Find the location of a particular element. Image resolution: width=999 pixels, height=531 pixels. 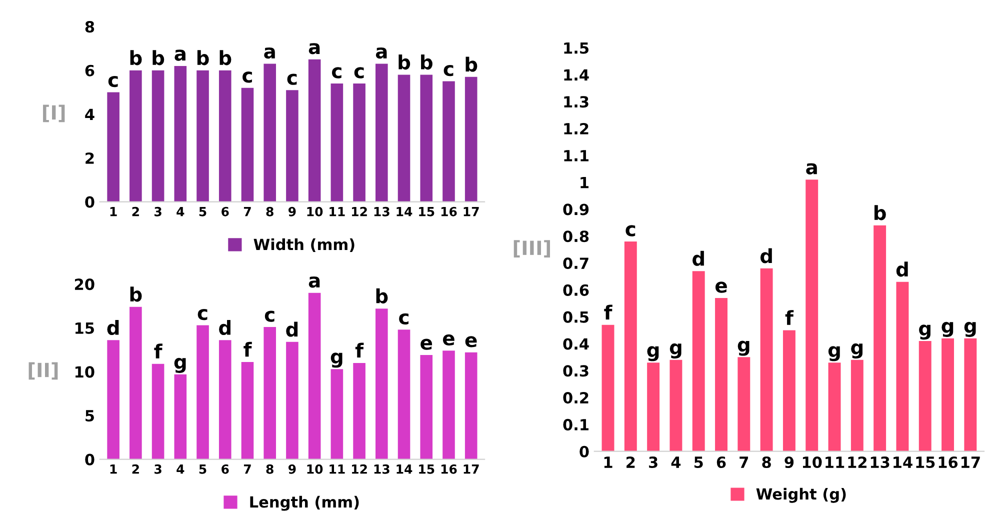

y-axis-title: [I] is located at coordinates (54, 113).